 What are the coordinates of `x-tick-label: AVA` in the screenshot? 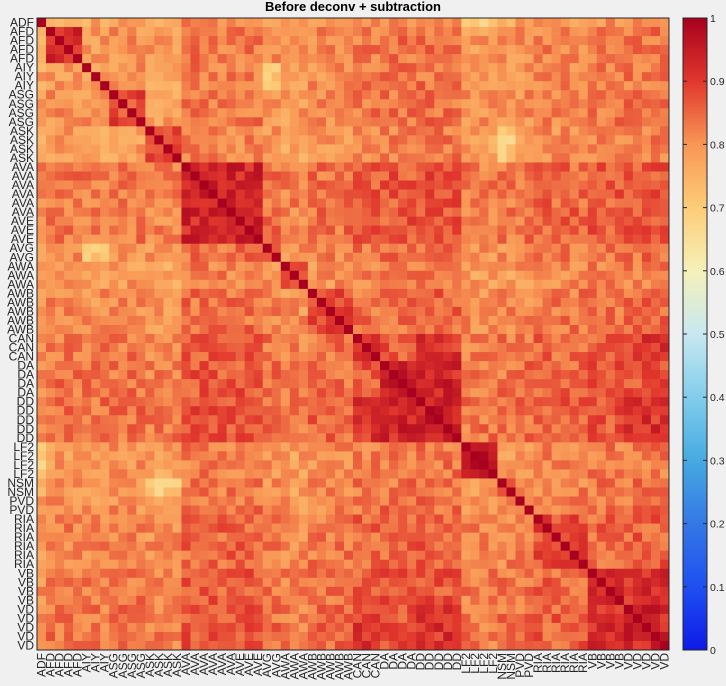 It's located at (222, 664).